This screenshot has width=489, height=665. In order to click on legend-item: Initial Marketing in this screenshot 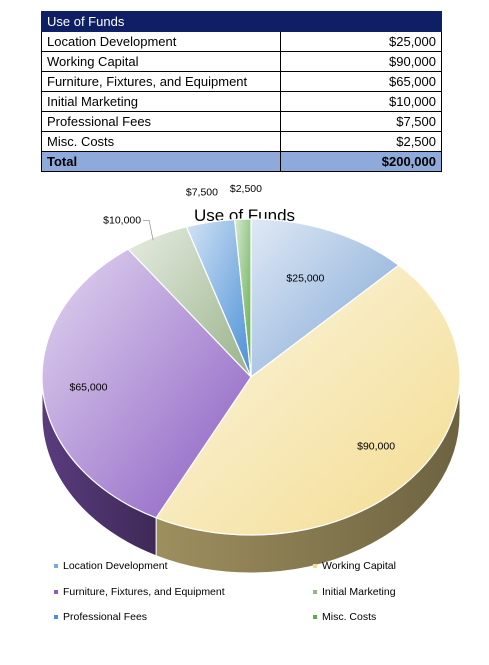, I will do `click(354, 592)`.